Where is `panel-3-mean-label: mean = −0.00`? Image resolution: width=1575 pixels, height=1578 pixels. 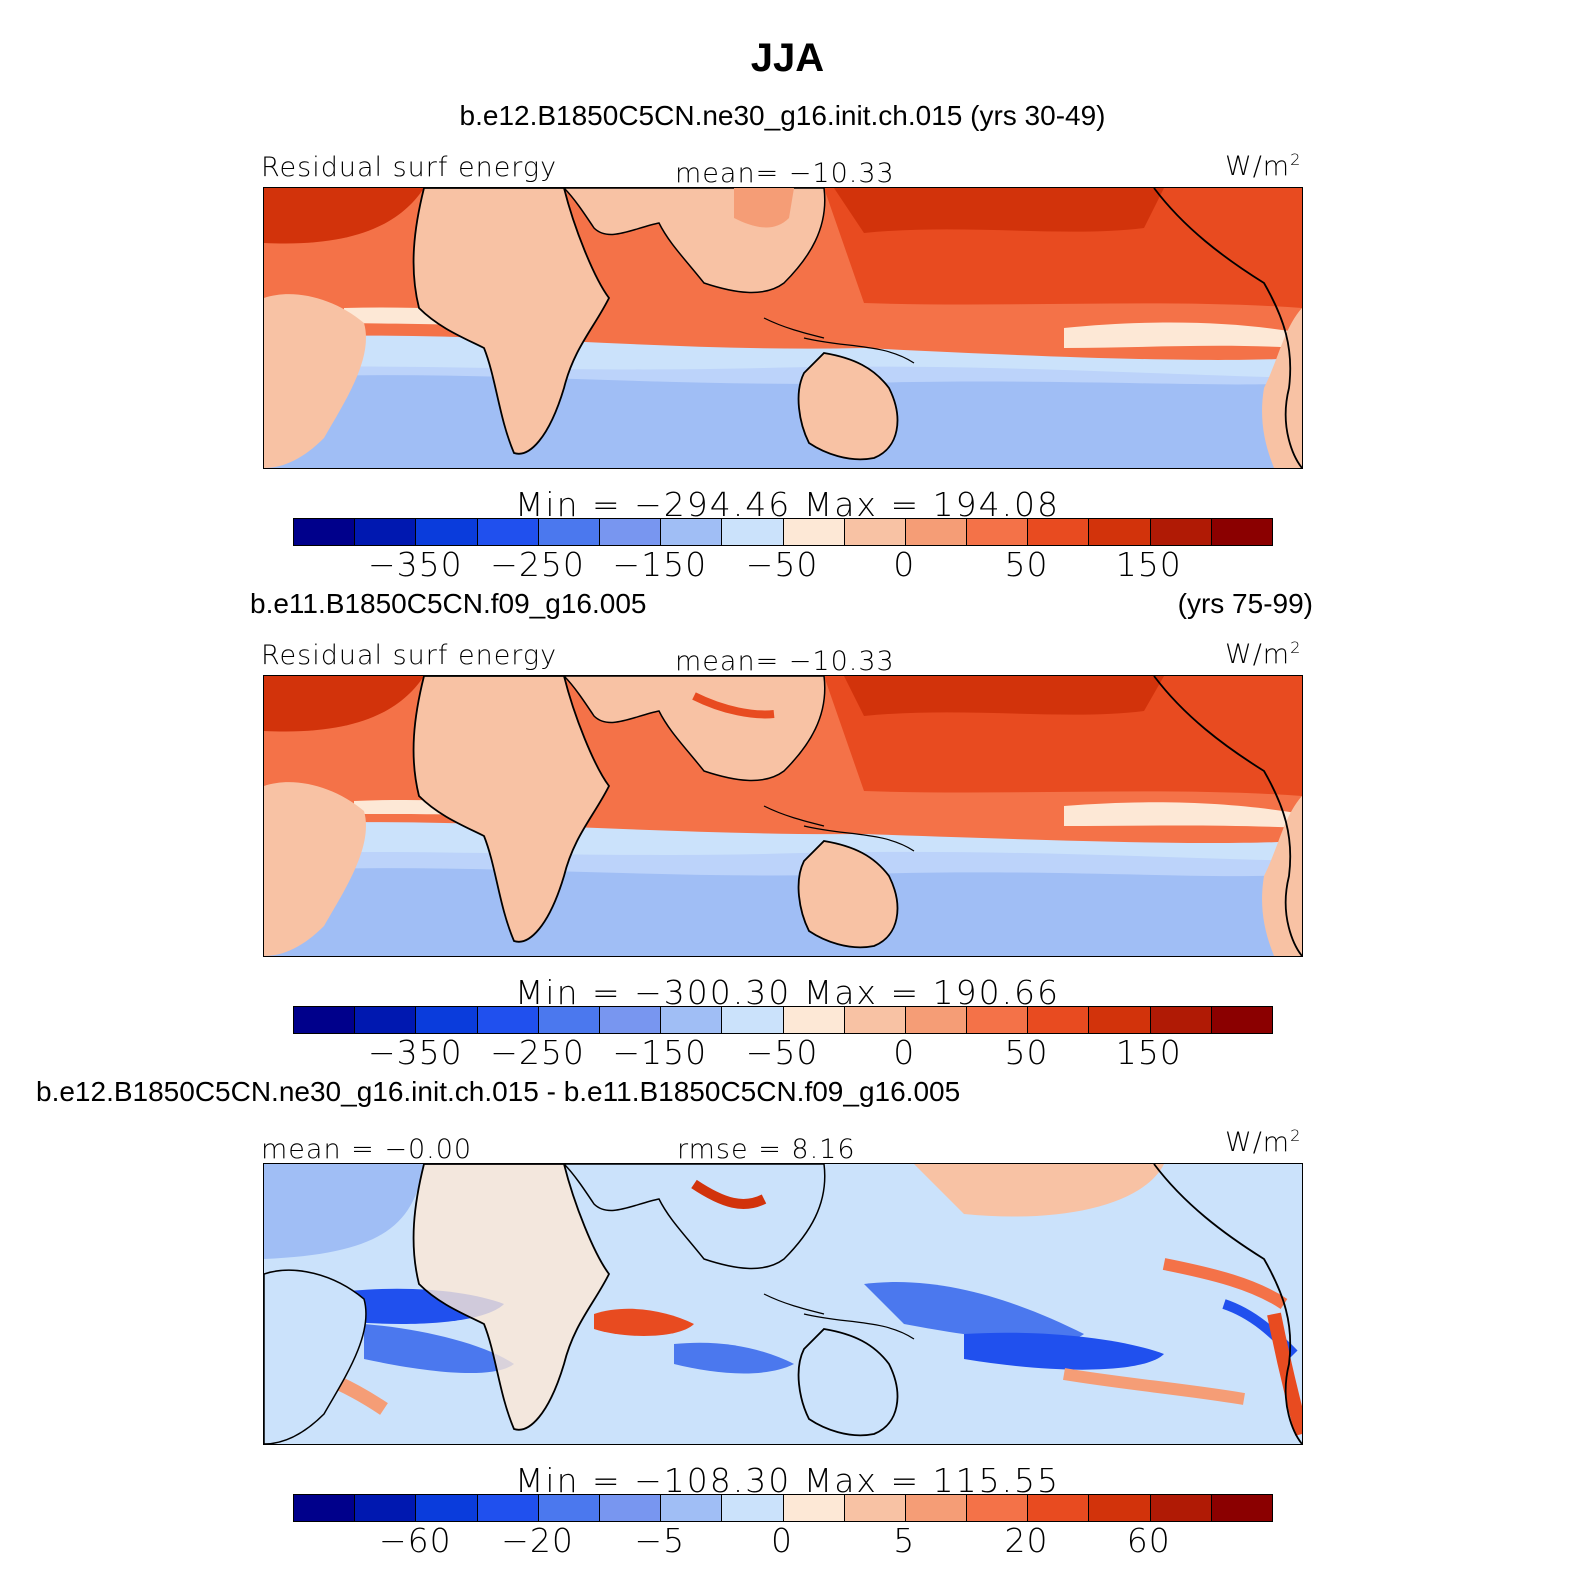 panel-3-mean-label: mean = −0.00 is located at coordinates (367, 1149).